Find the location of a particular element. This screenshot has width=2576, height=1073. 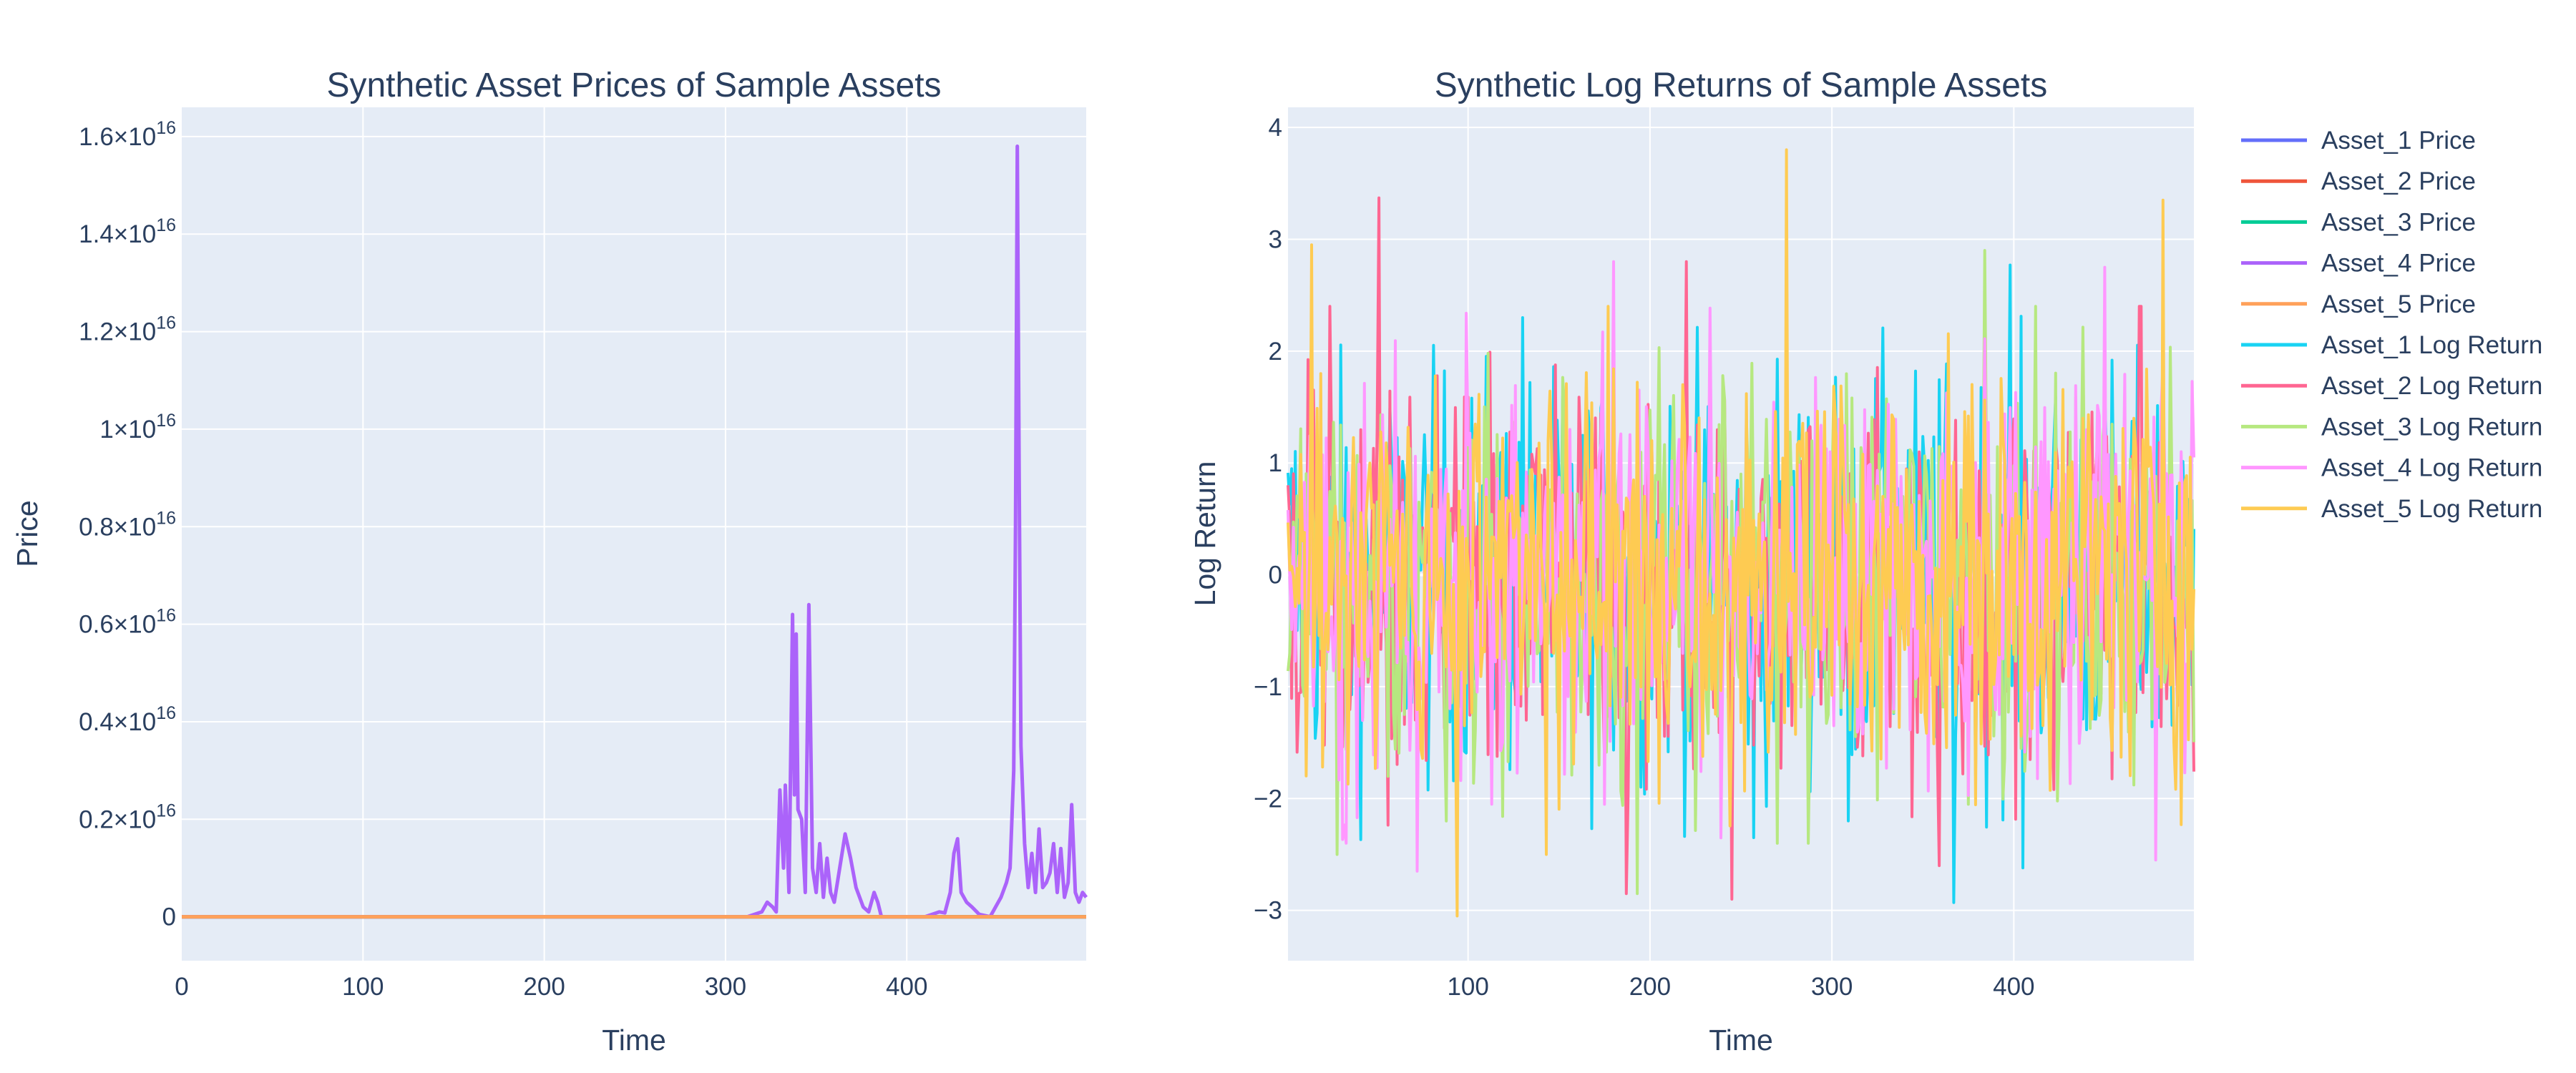

log-return-y-tick-label: 0 is located at coordinates (1275, 575).